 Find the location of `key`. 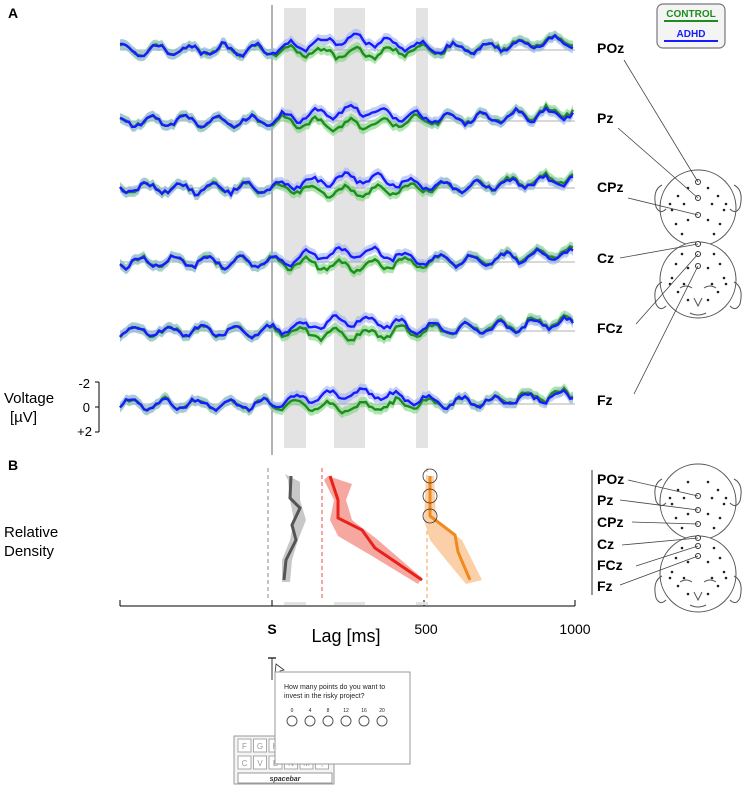

key is located at coordinates (244, 745).